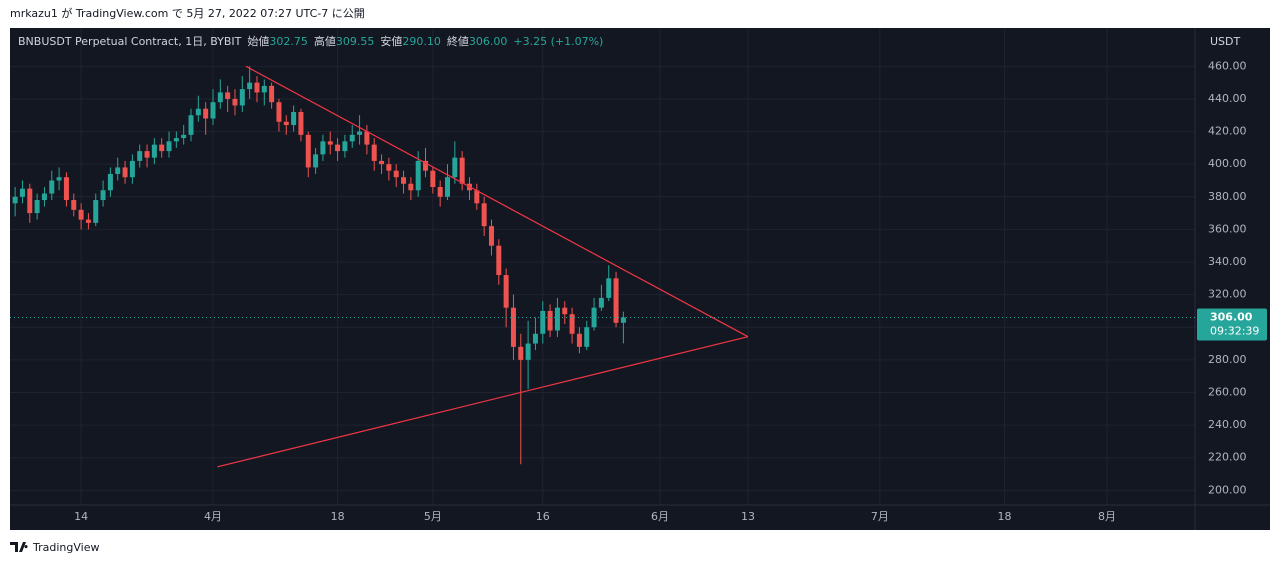 This screenshot has width=1280, height=565. I want to click on currency: USDT, so click(1225, 41).